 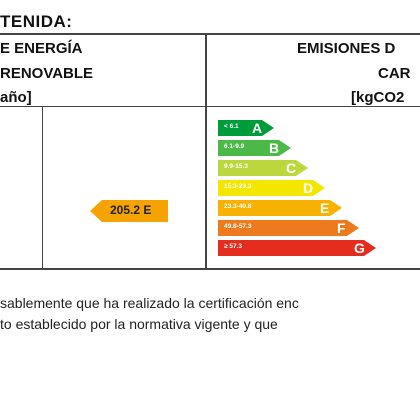 What do you see at coordinates (238, 186) in the screenshot?
I see `rating-range-d: 15.3-23.3` at bounding box center [238, 186].